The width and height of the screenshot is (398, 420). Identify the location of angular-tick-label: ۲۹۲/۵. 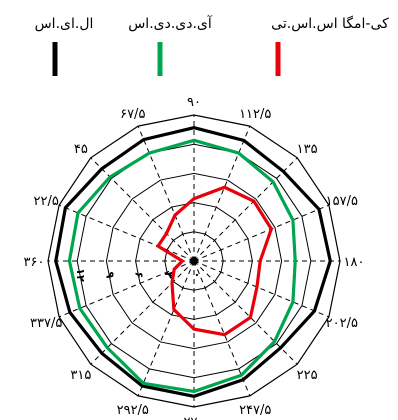
(133, 410).